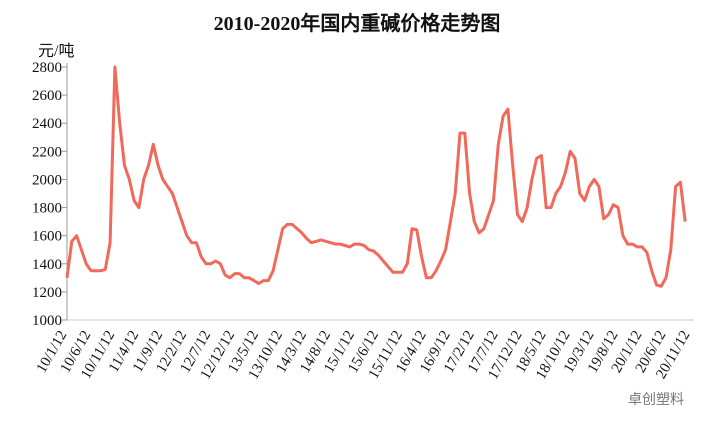 The image size is (715, 431). Describe the element at coordinates (47, 265) in the screenshot. I see `y-tick-label: 1400` at that location.